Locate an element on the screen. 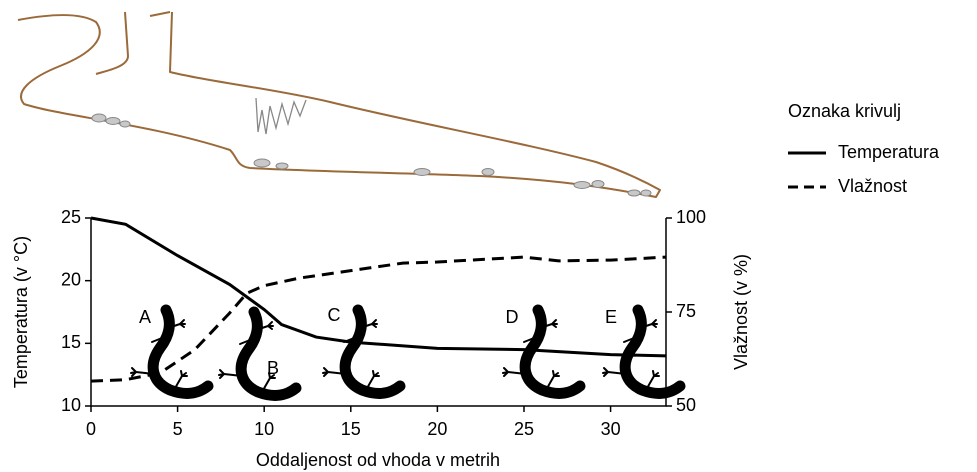  x-tick-label: 25 is located at coordinates (524, 429).